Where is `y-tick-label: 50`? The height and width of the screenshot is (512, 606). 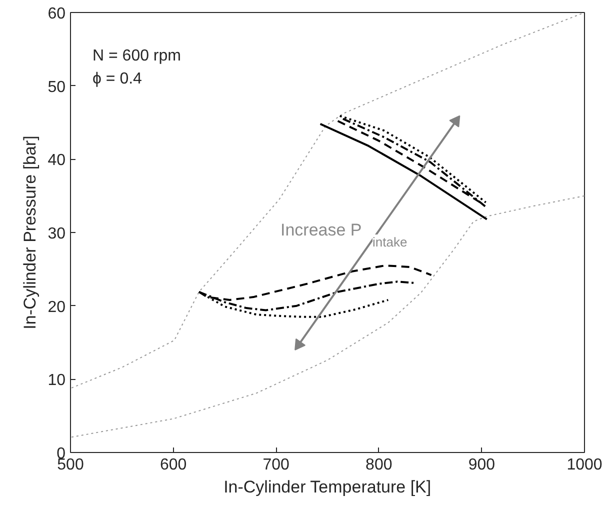
y-tick-label: 50 is located at coordinates (57, 87).